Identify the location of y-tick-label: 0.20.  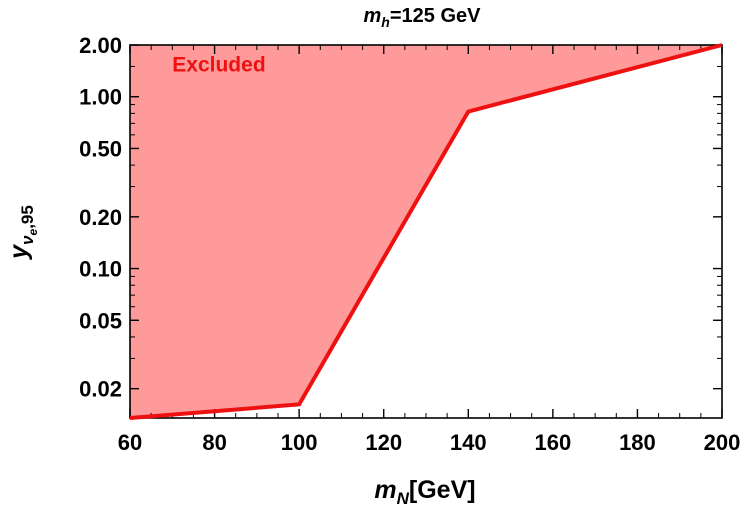
(100, 217).